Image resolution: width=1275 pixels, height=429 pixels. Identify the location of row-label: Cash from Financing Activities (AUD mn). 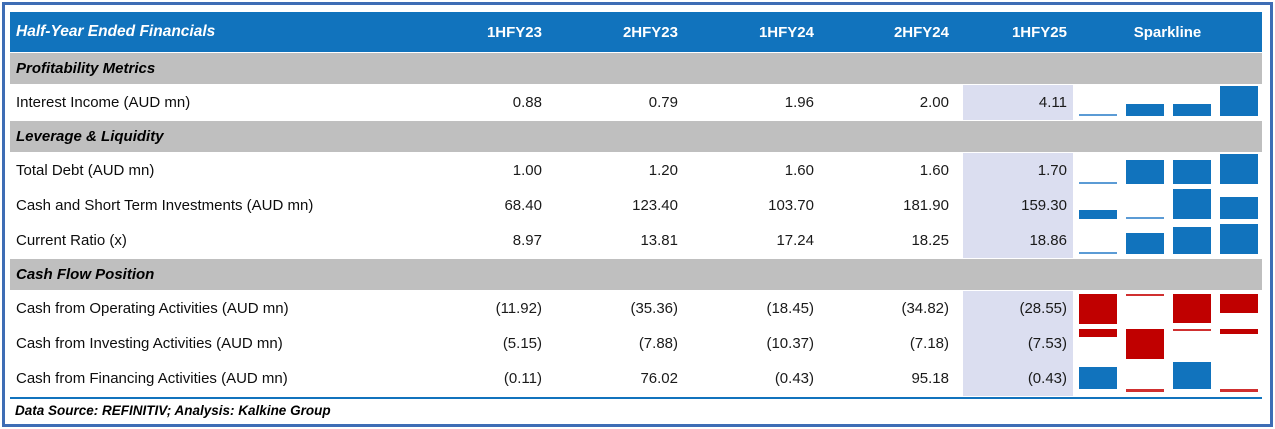
(152, 378).